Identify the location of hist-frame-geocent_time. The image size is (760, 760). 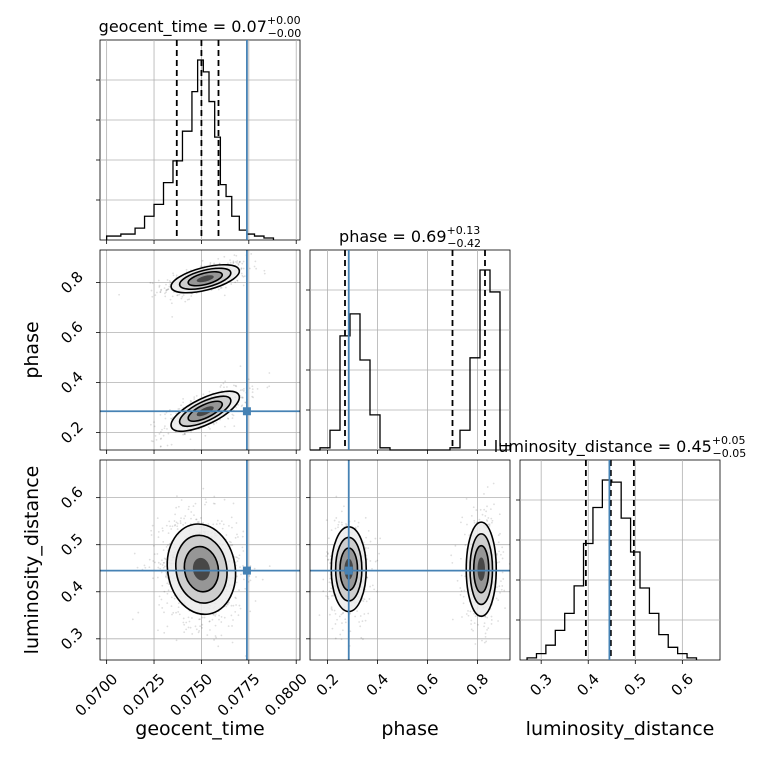
(200, 140).